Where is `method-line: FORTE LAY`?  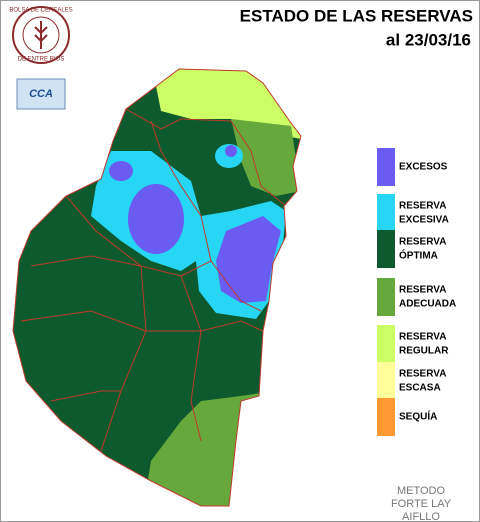 method-line: FORTE LAY is located at coordinates (421, 504).